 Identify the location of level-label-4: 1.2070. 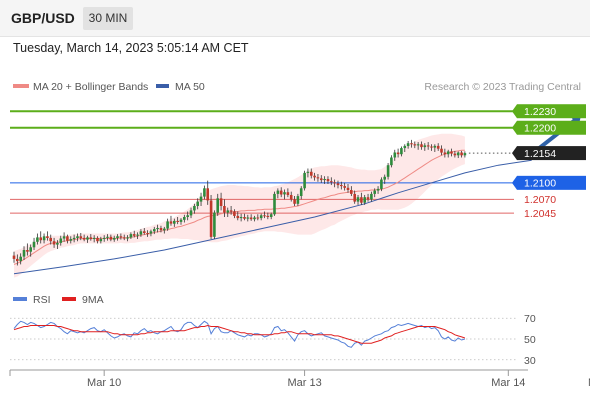
(540, 200).